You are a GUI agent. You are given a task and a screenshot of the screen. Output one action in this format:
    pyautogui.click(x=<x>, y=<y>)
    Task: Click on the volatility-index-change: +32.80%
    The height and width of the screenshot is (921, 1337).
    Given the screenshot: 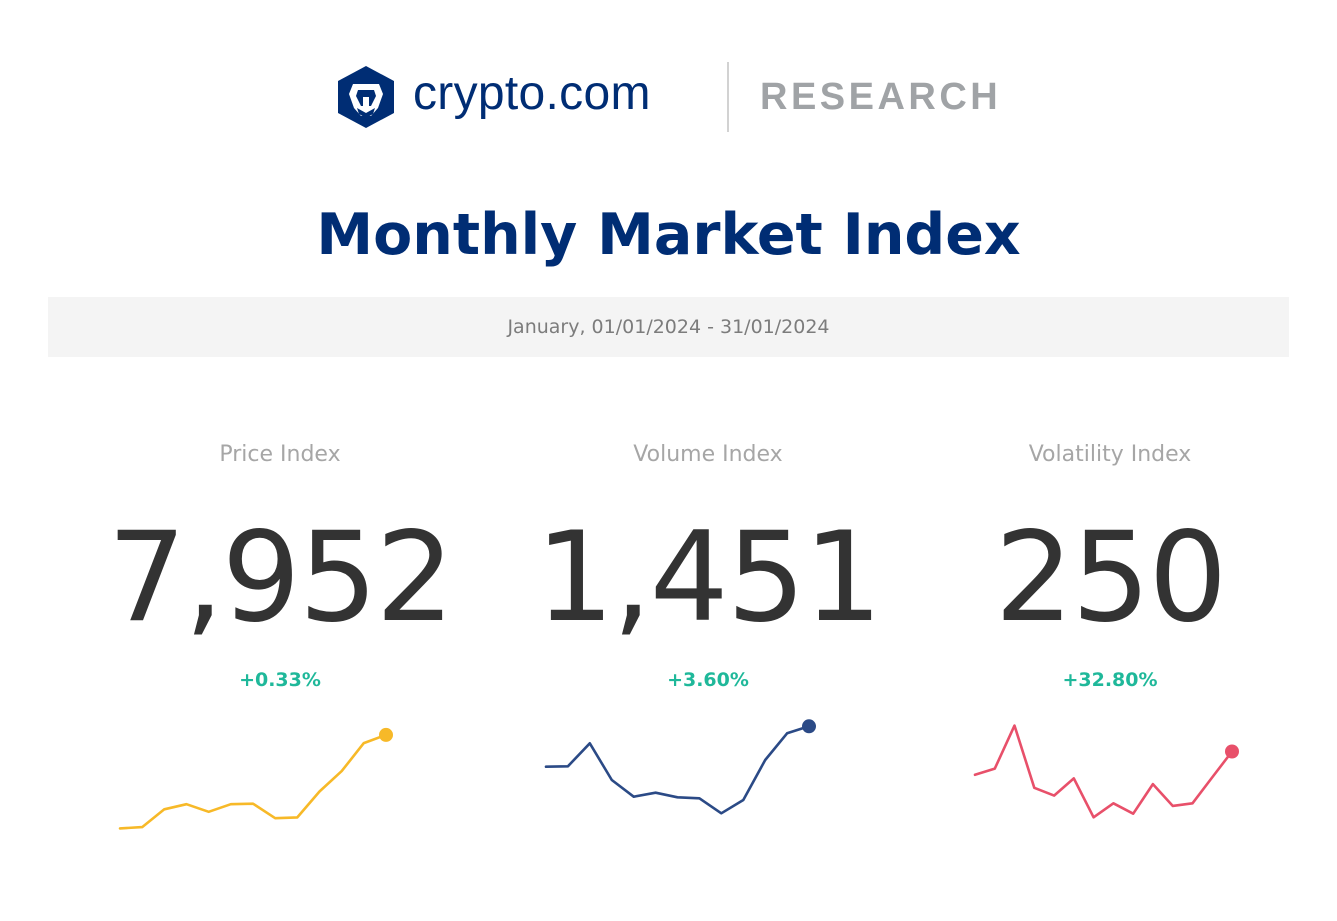 What is the action you would take?
    pyautogui.click(x=1110, y=680)
    